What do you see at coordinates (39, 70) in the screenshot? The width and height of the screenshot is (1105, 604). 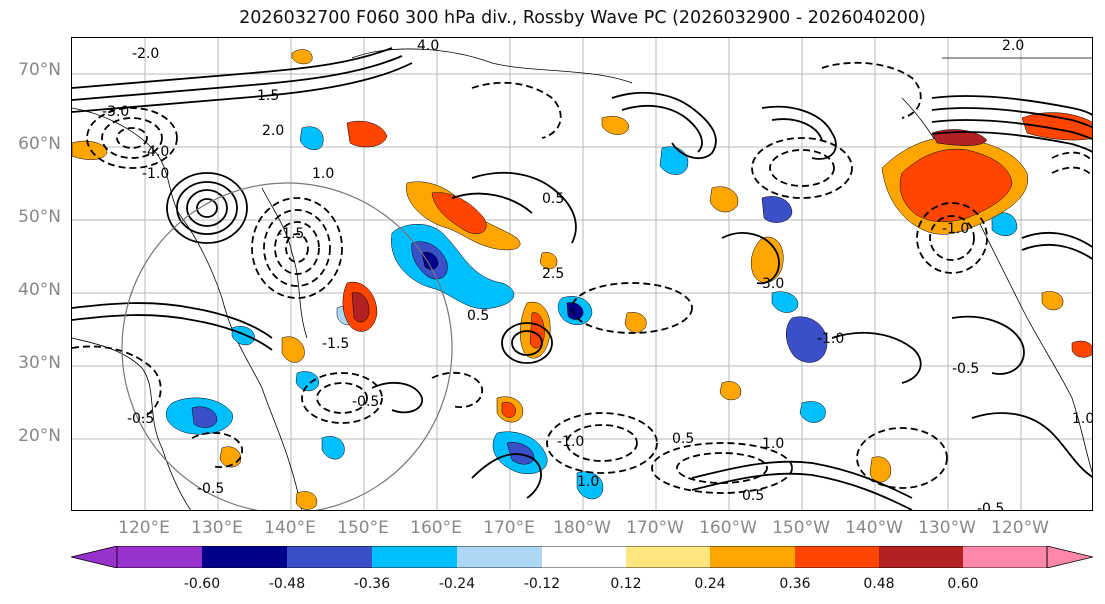 I see `lat-label-70n: 70°N` at bounding box center [39, 70].